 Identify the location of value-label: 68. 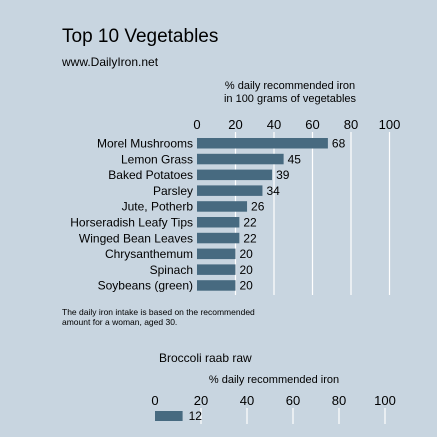
(339, 144).